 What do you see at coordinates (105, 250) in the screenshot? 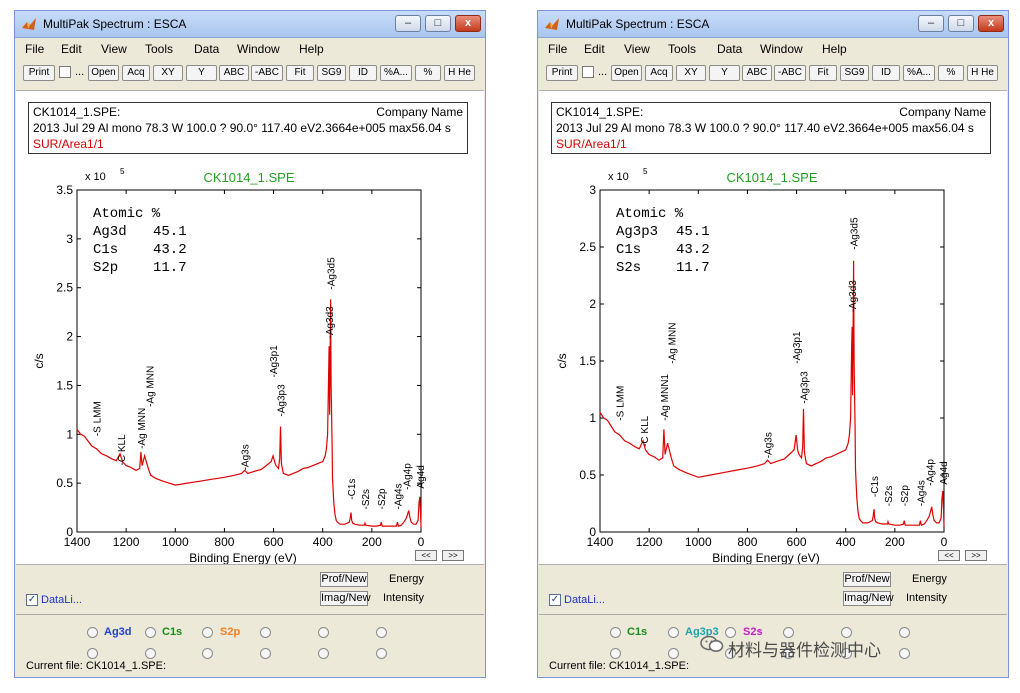
I see `atomic-element: C1s` at bounding box center [105, 250].